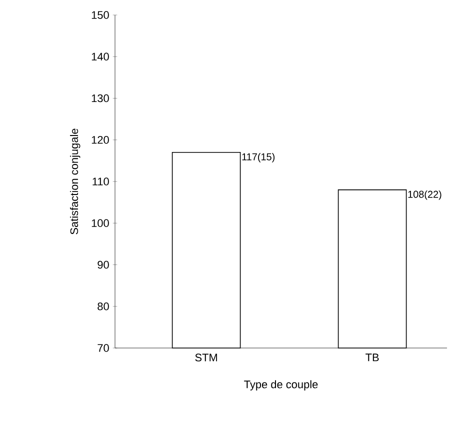 Image resolution: width=470 pixels, height=428 pixels. I want to click on x-axis-title: Type de couple, so click(281, 385).